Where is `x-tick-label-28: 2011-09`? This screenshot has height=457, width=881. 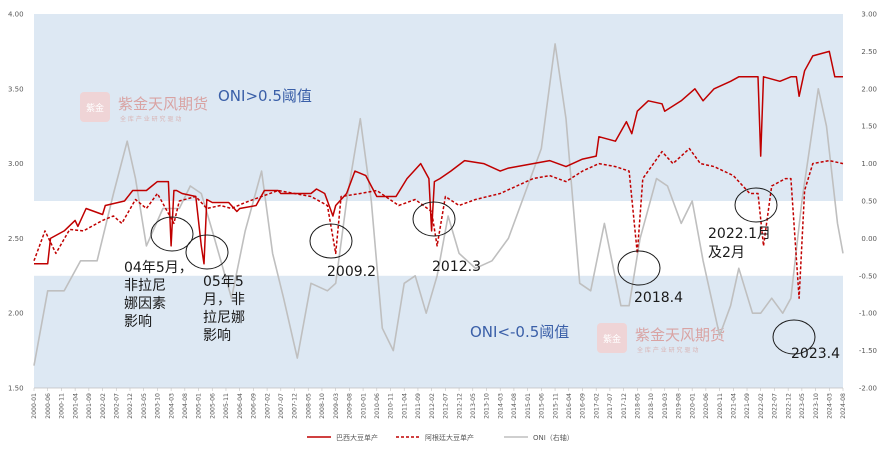 x-tick-label-28: 2011-09 is located at coordinates (418, 406).